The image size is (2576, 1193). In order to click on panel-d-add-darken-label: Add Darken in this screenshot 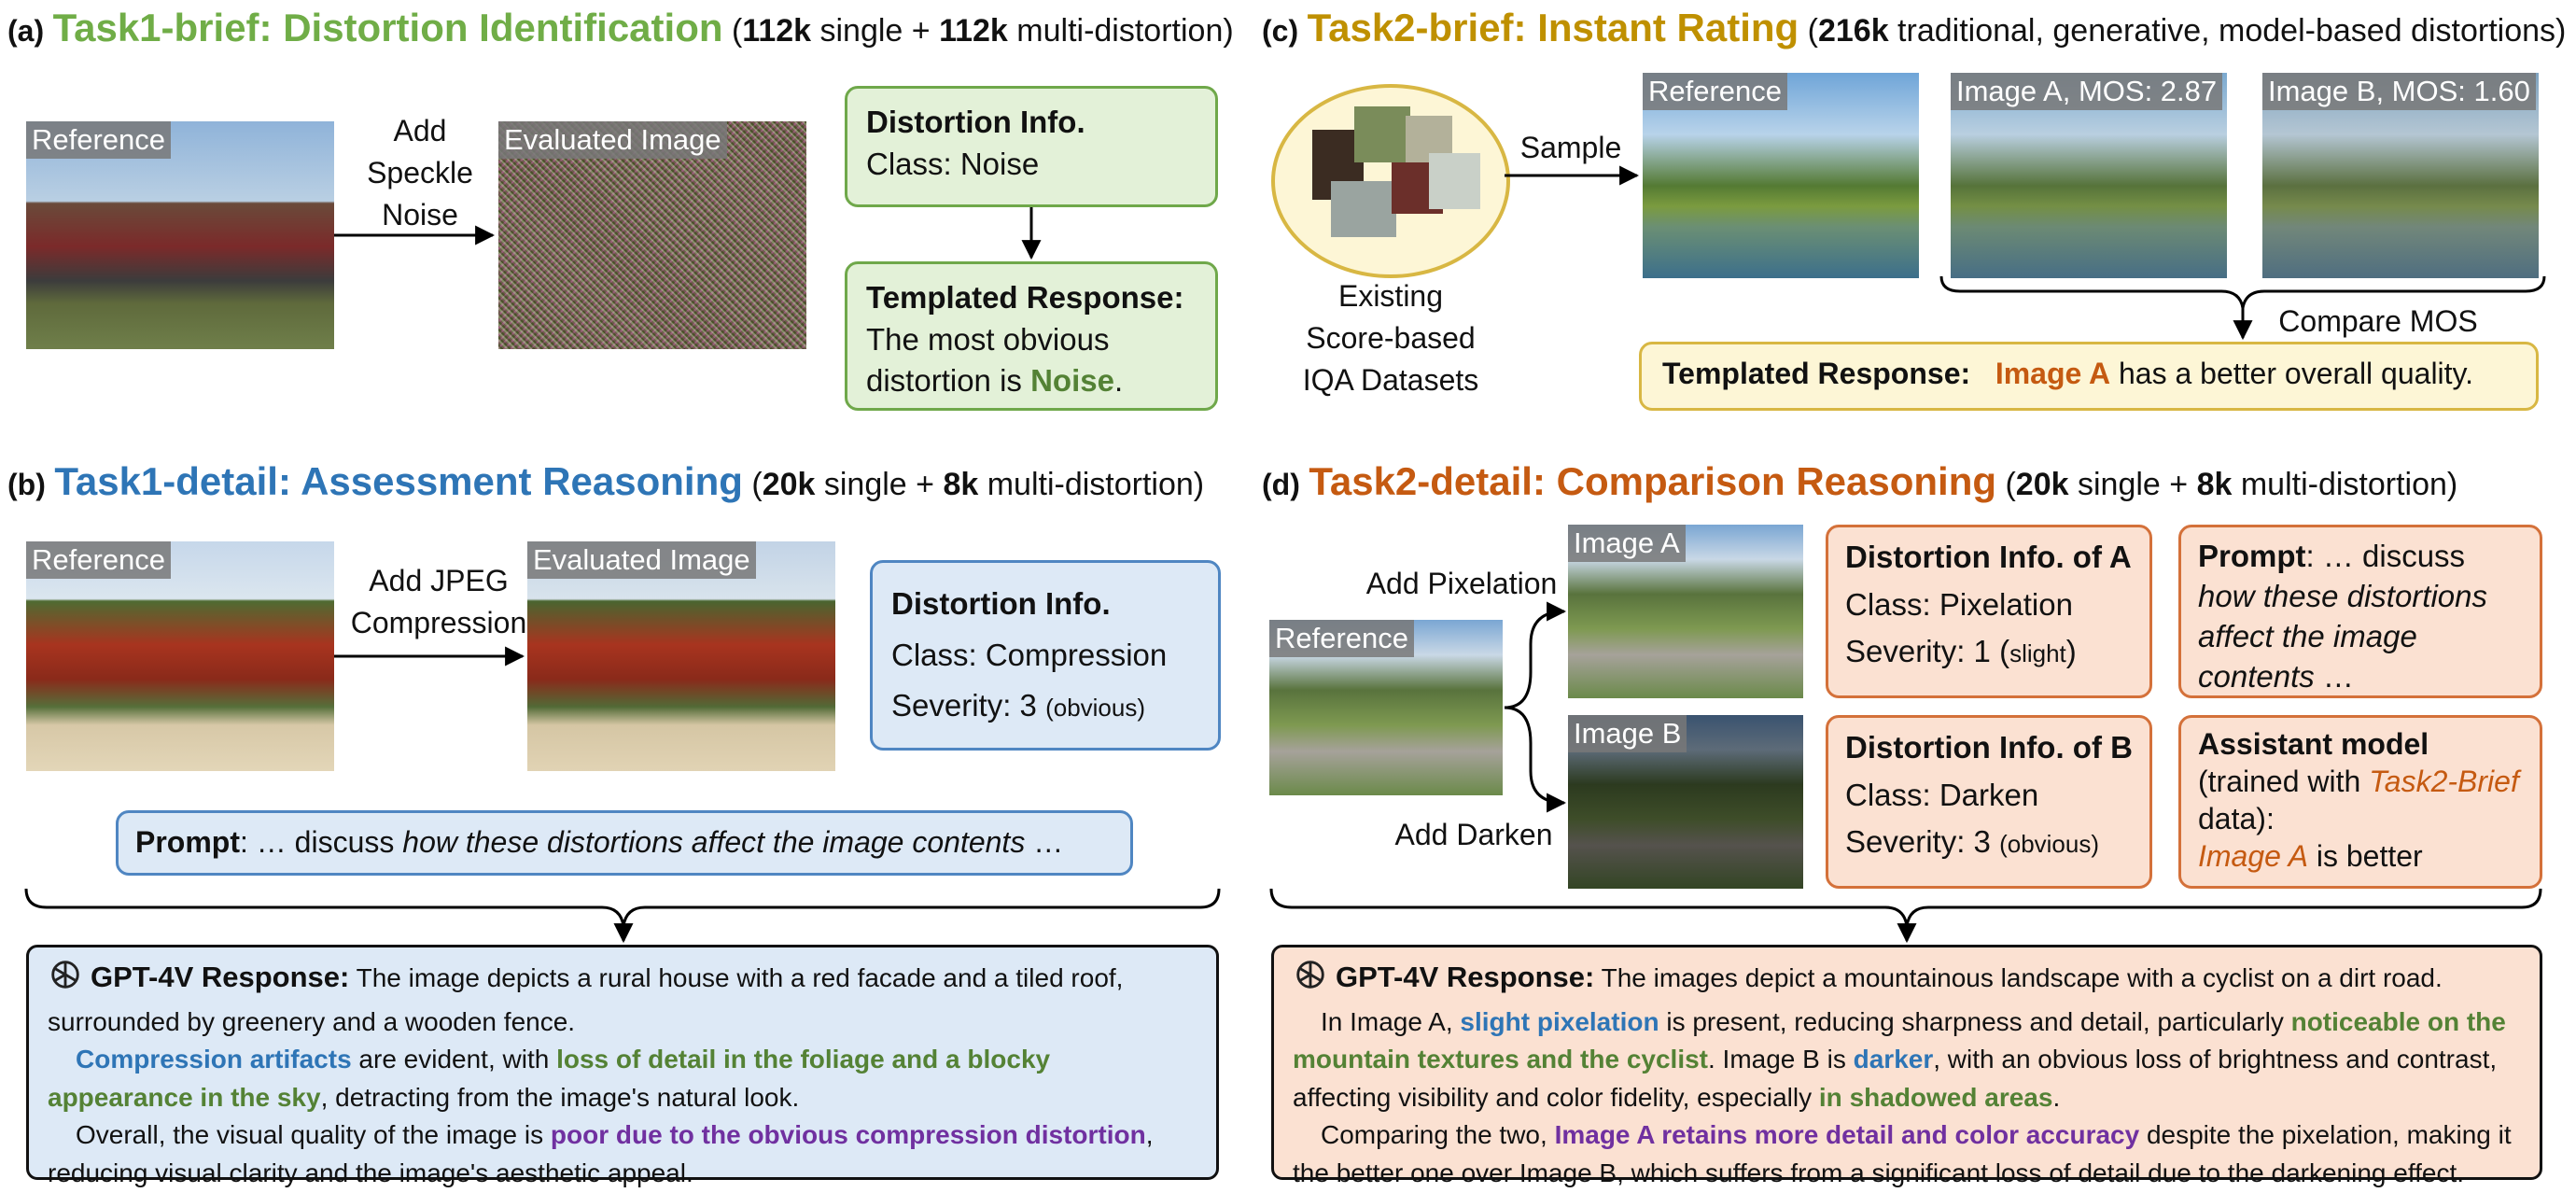, I will do `click(1473, 834)`.